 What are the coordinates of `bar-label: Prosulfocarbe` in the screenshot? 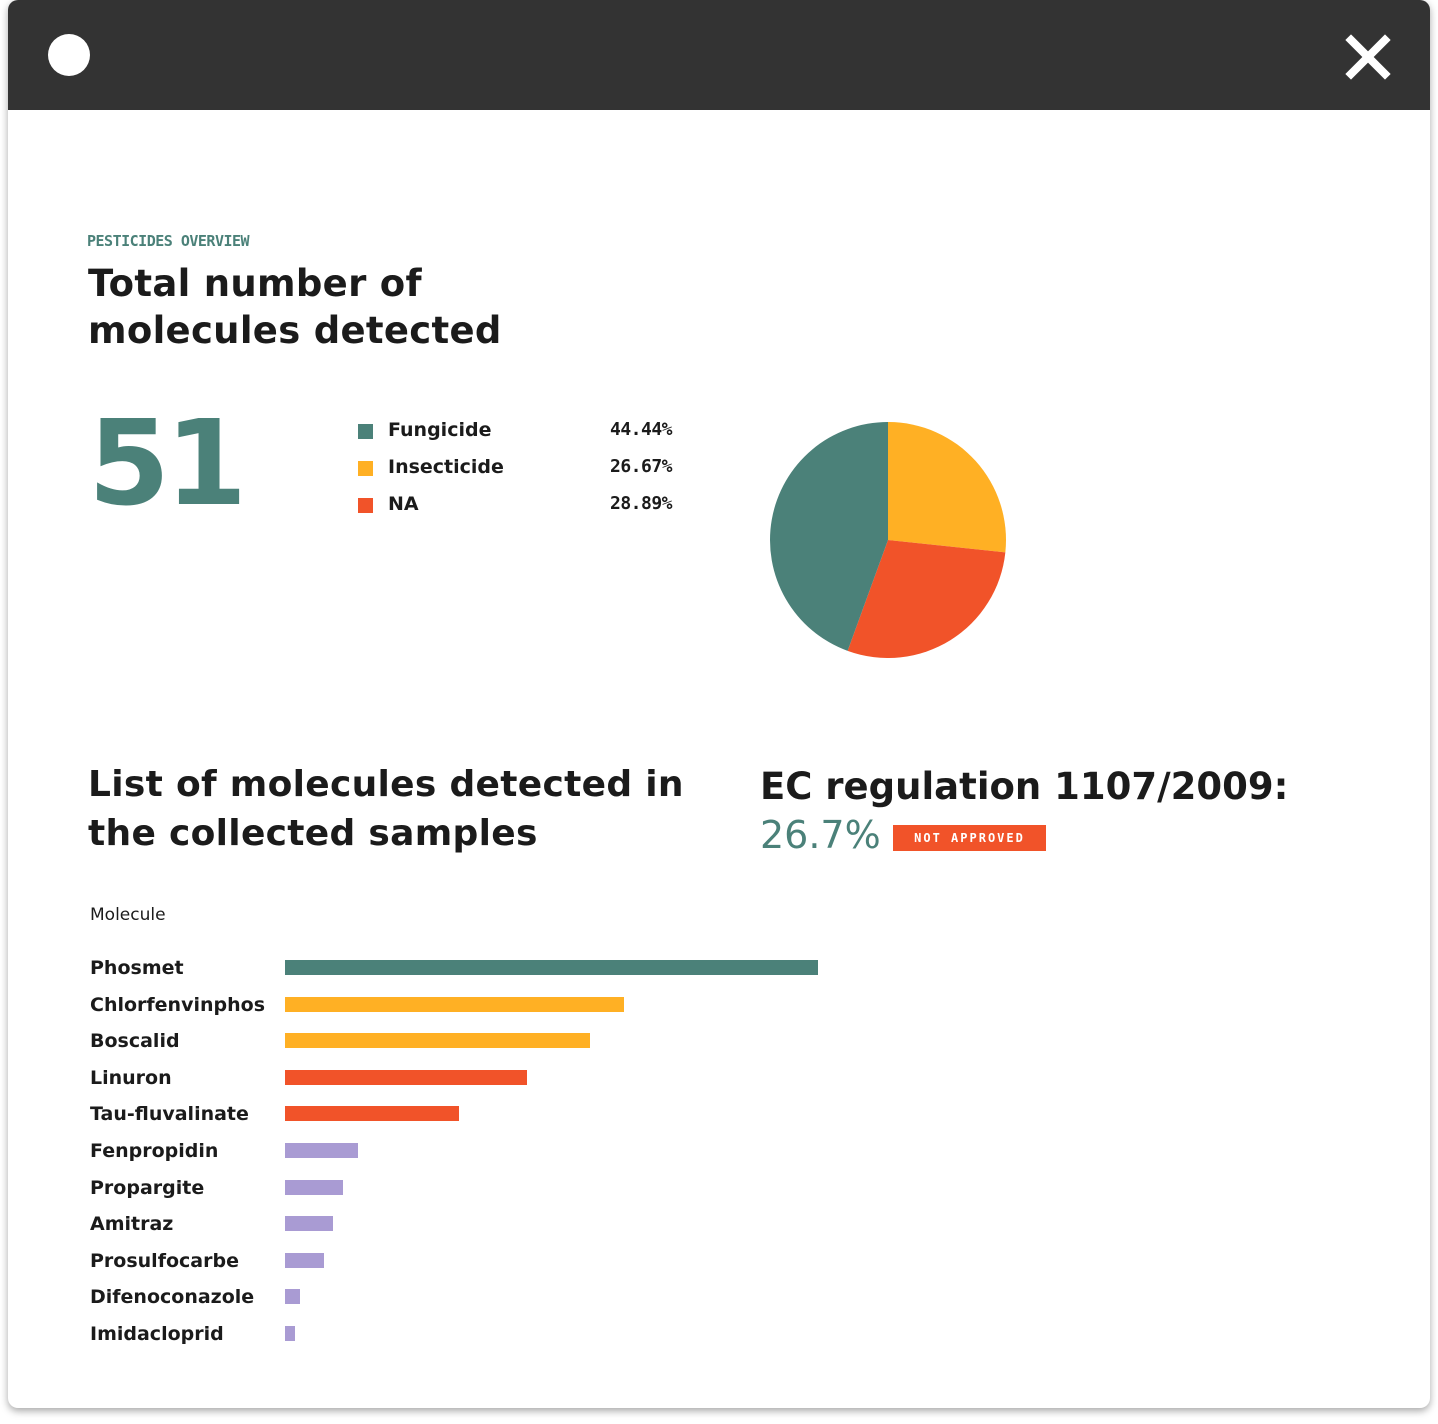 It's located at (164, 1260).